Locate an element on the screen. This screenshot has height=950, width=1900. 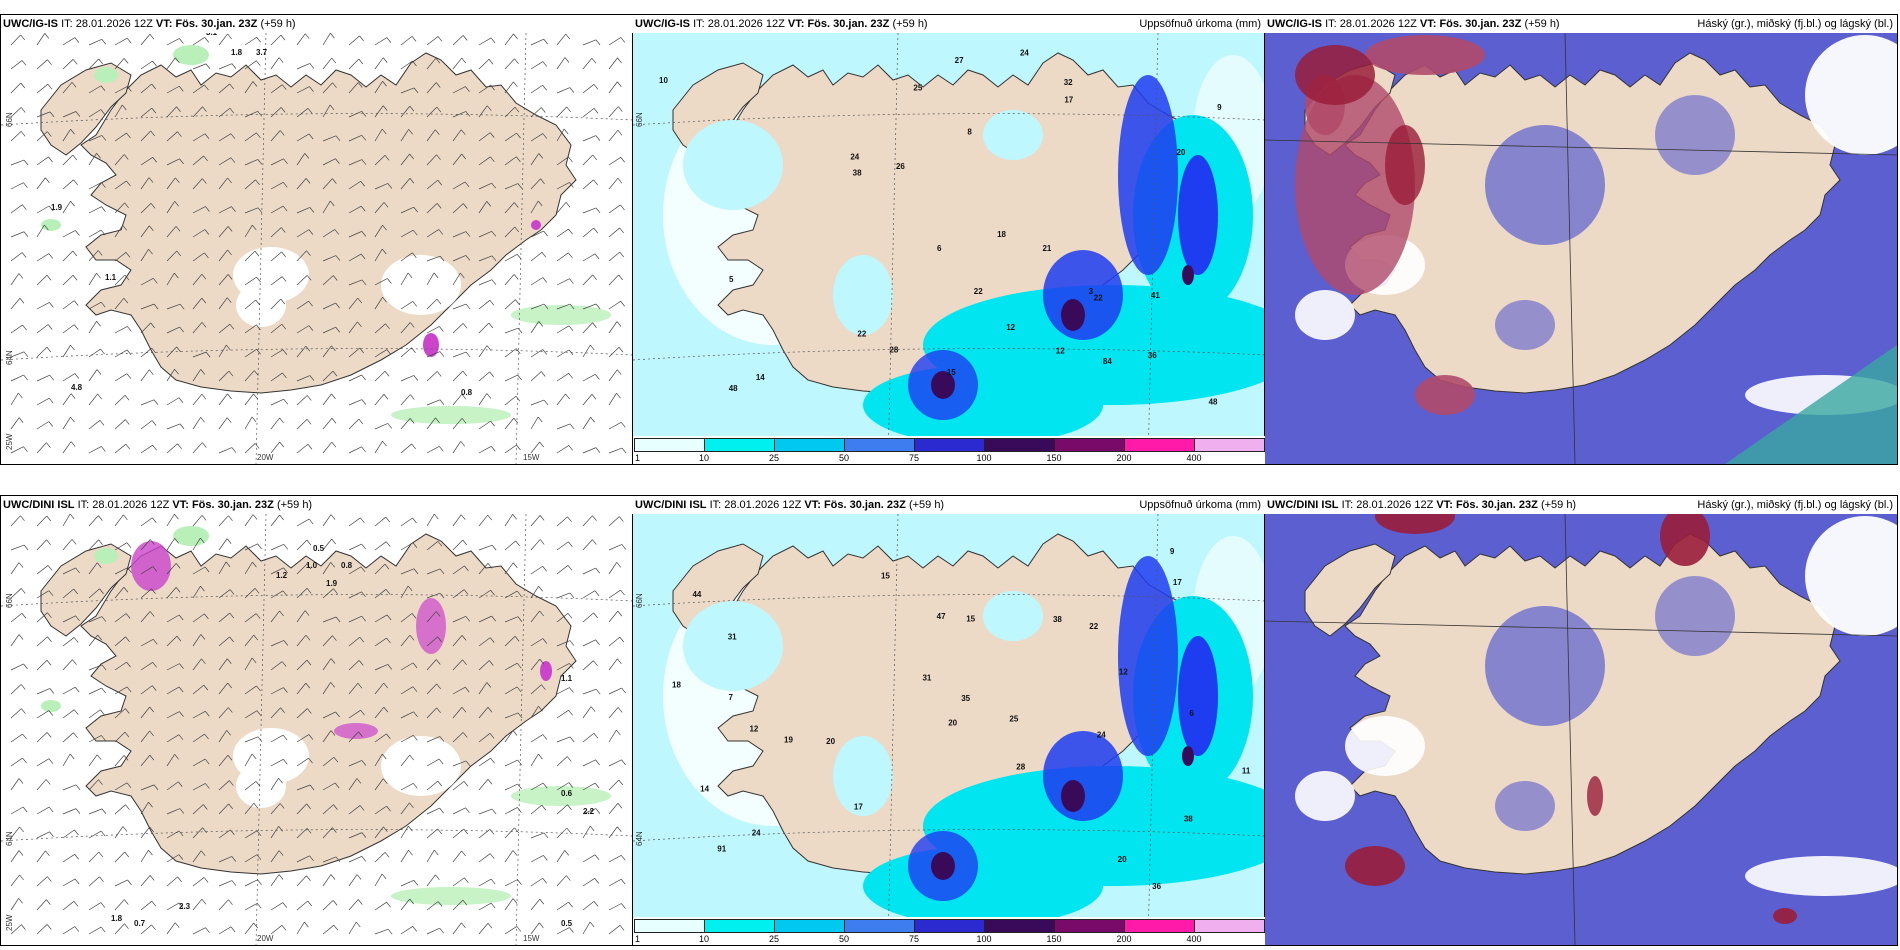
colorbar-tick-label: 200 is located at coordinates (1124, 939).